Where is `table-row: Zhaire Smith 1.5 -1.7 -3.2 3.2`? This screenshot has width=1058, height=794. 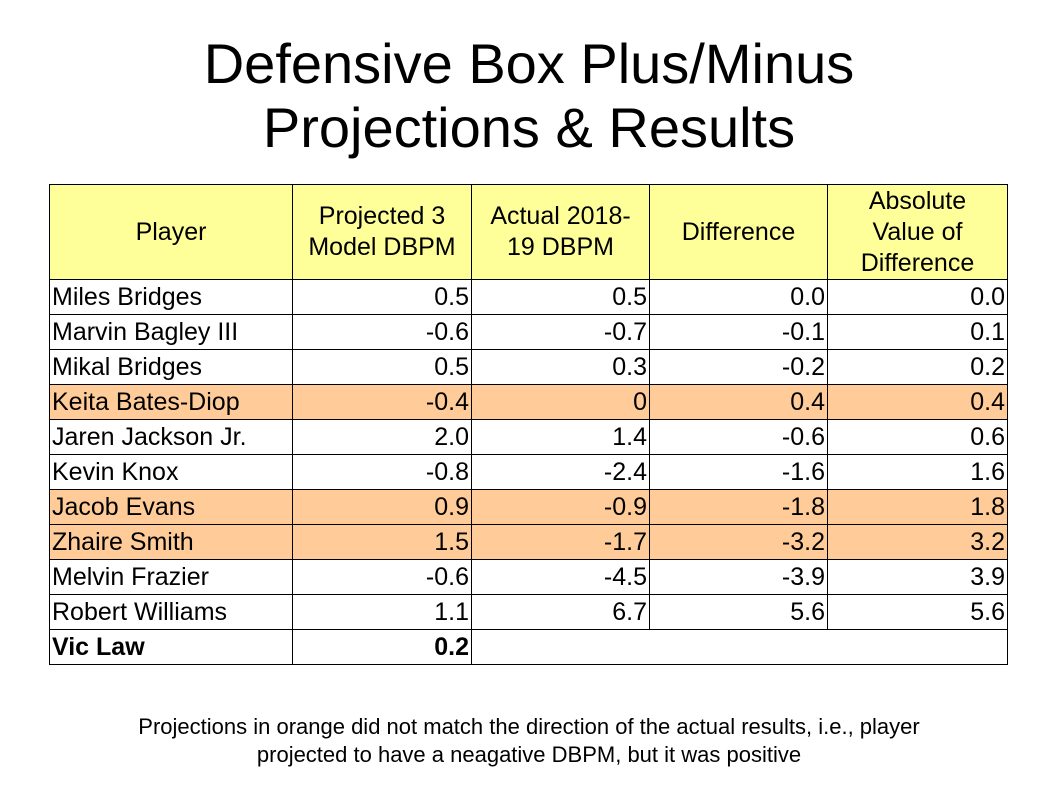 table-row: Zhaire Smith 1.5 -1.7 -3.2 3.2 is located at coordinates (528, 542).